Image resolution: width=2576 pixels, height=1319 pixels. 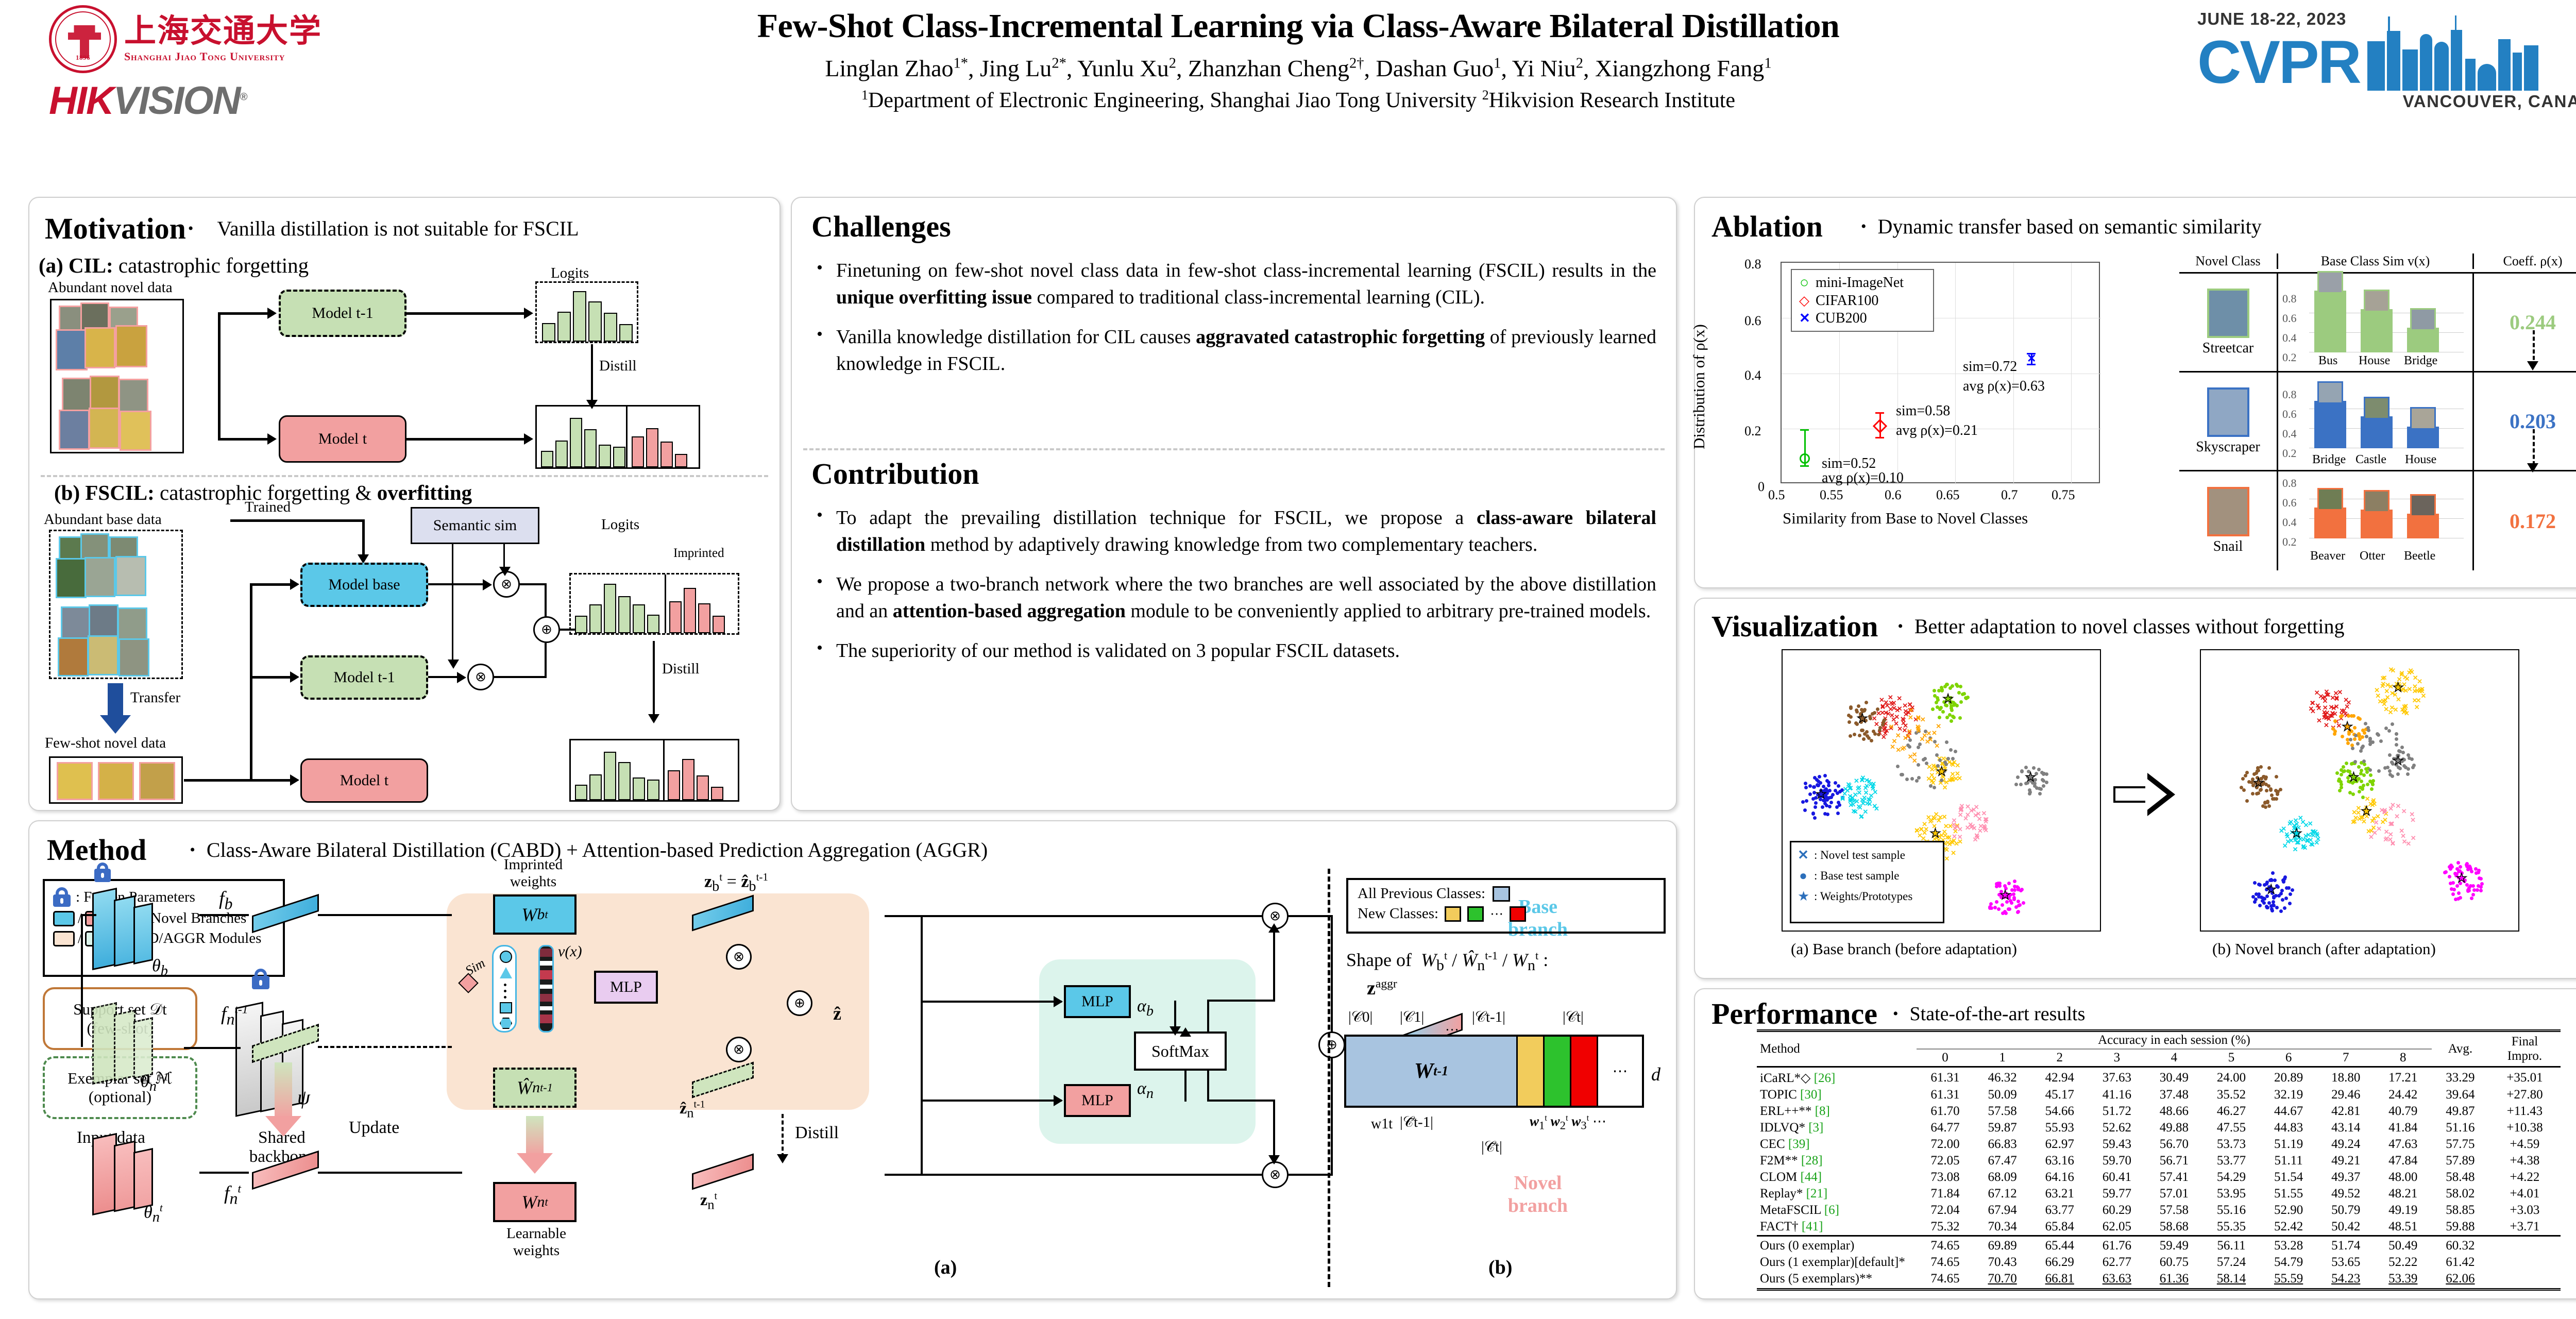 What do you see at coordinates (1097, 1001) in the screenshot?
I see `aggr-mlp-base: MLP` at bounding box center [1097, 1001].